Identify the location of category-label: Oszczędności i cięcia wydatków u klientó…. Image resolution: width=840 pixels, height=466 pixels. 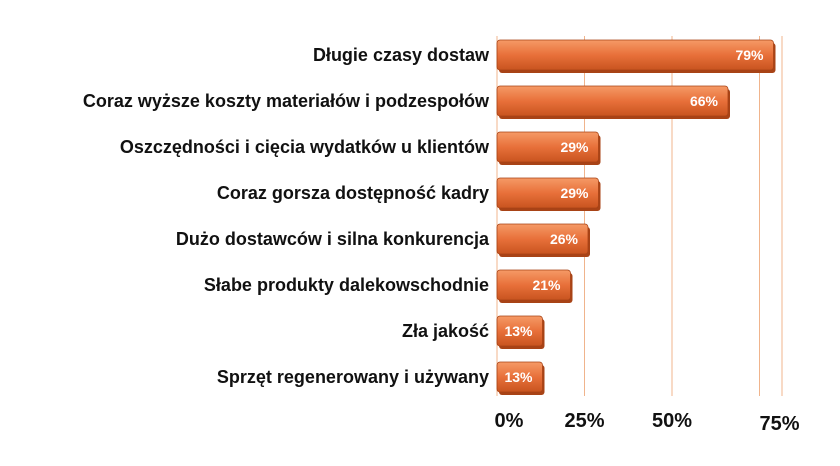
(305, 147).